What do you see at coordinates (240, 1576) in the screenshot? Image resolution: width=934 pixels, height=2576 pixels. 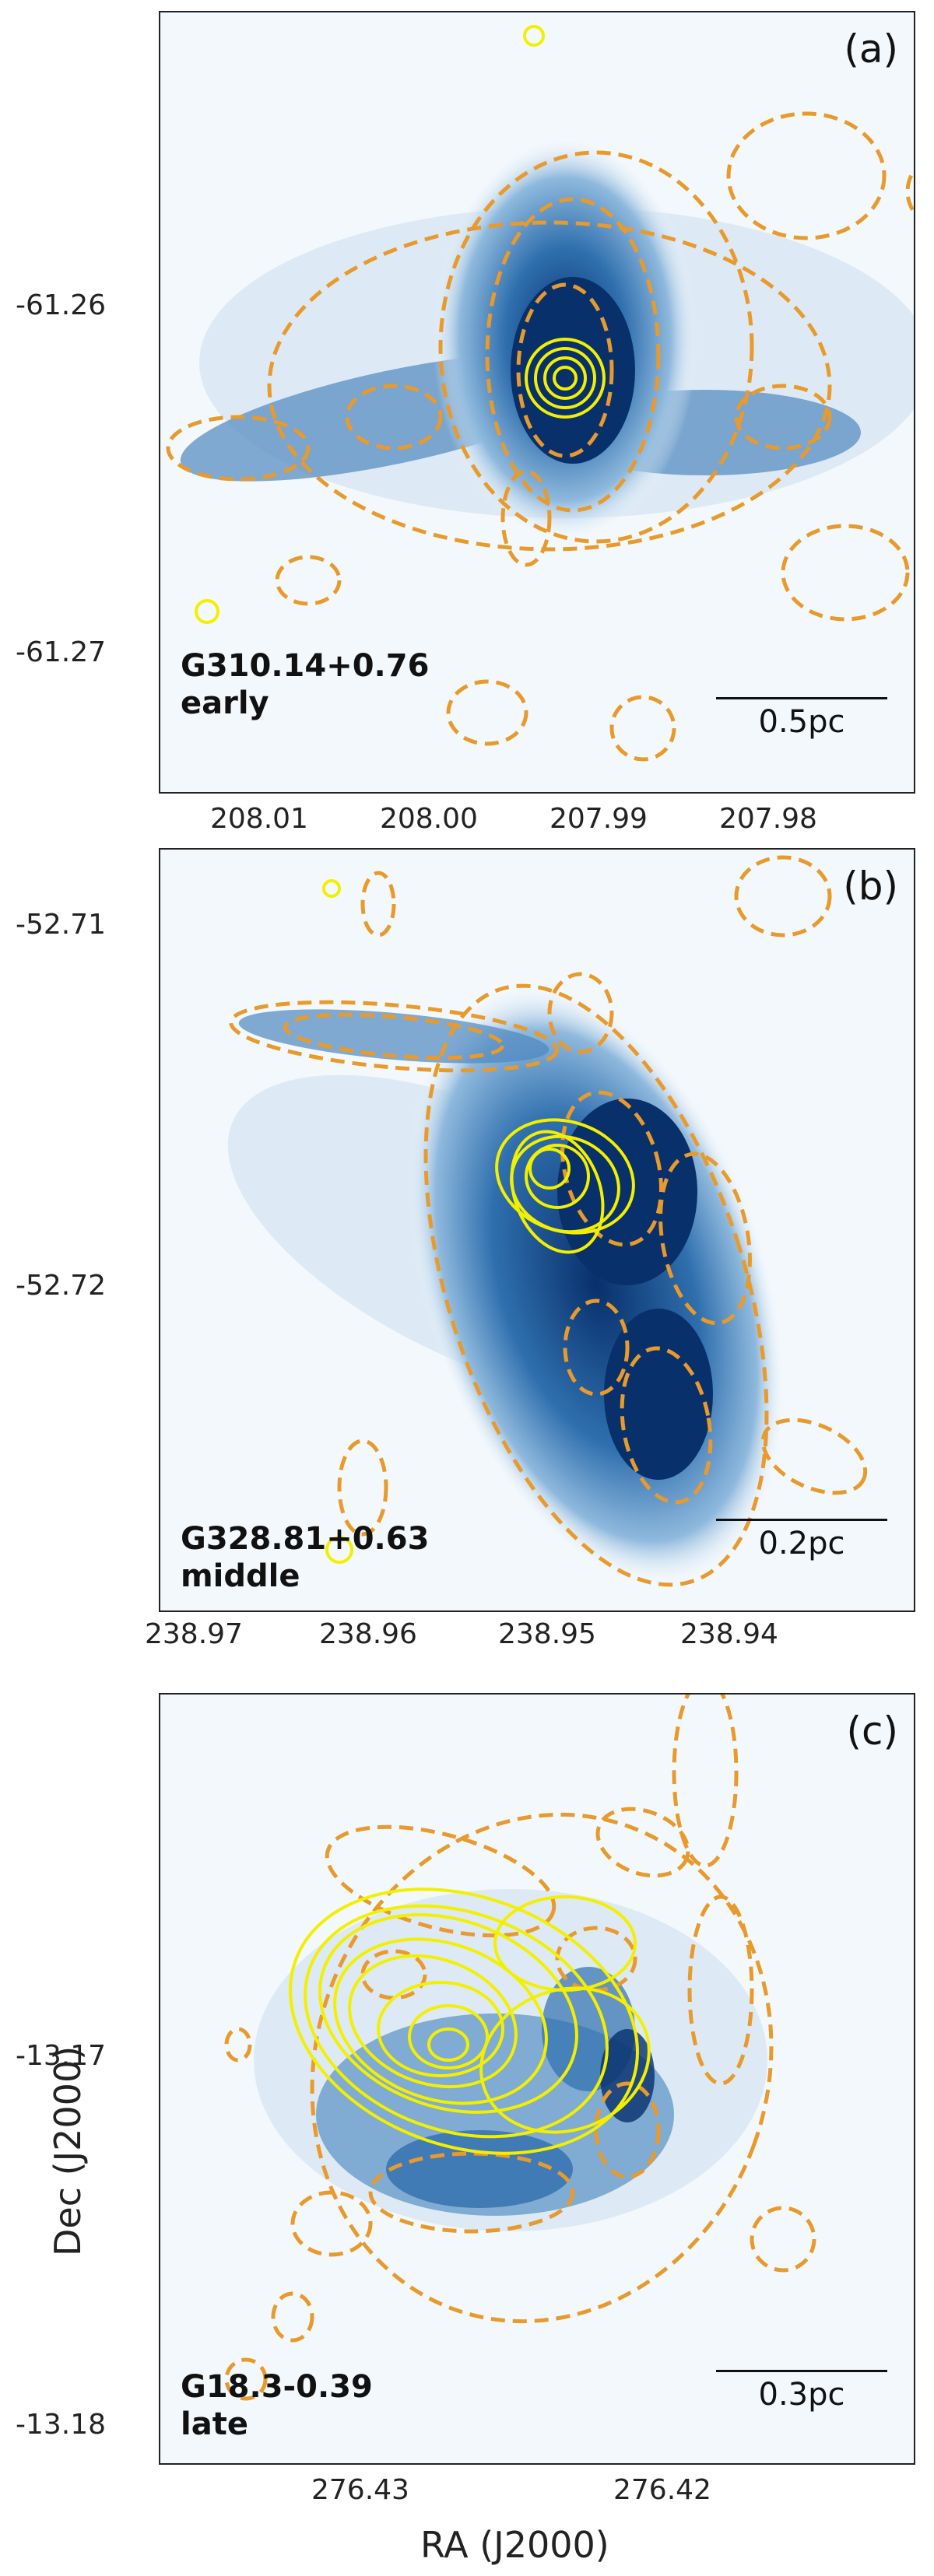 I see `panel-b-stage: middle` at bounding box center [240, 1576].